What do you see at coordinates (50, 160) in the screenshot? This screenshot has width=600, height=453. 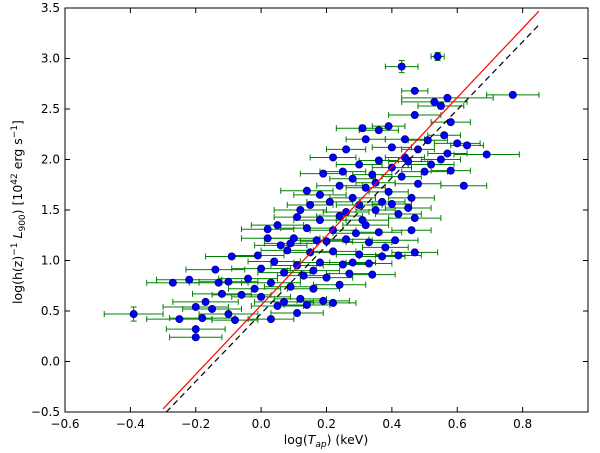 I see `y-tick-label: 2.0` at bounding box center [50, 160].